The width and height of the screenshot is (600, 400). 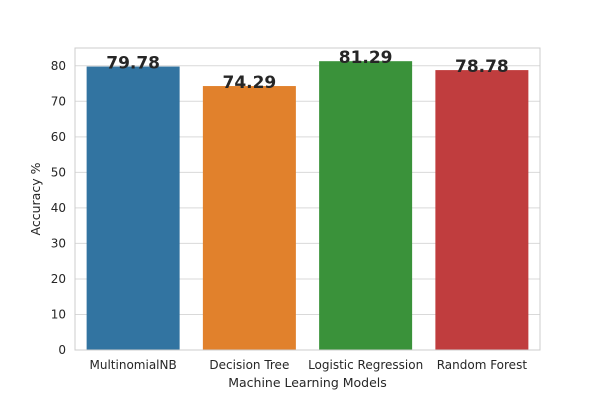 What do you see at coordinates (58, 243) in the screenshot?
I see `y-tick-label: 30` at bounding box center [58, 243].